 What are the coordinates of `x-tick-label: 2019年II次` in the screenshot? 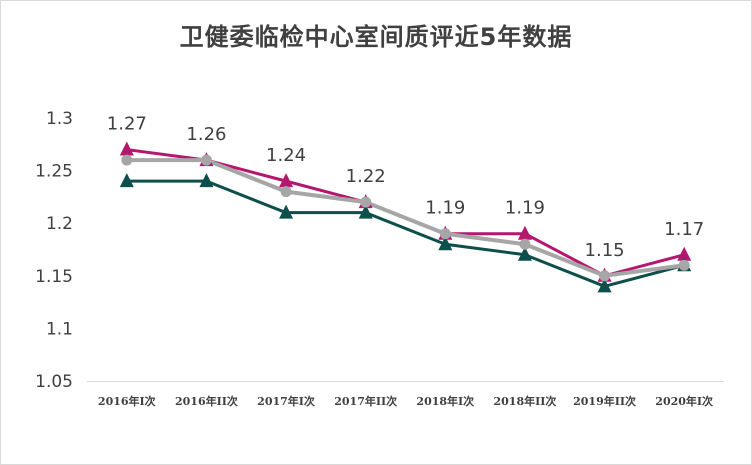 It's located at (604, 401).